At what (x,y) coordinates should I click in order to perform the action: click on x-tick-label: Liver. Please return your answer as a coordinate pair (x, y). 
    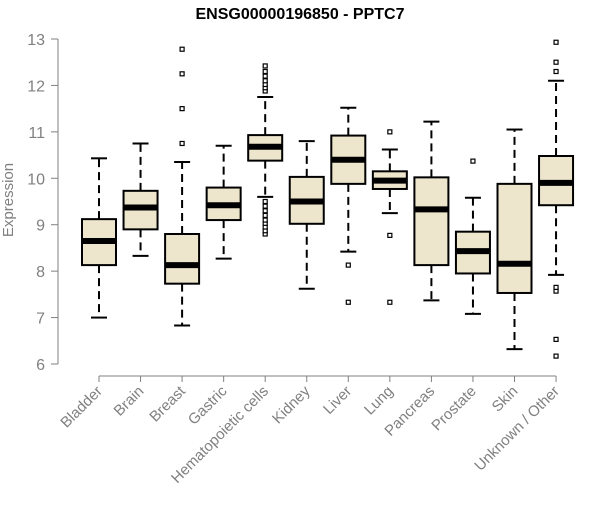
    Looking at the image, I should click on (337, 400).